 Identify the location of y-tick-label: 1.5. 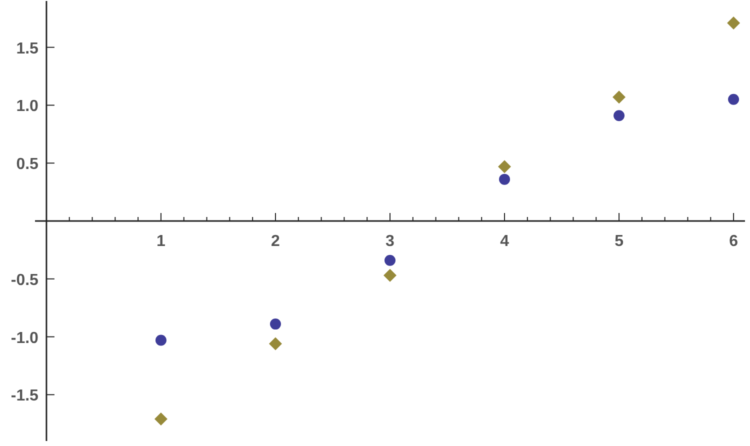
(27, 49).